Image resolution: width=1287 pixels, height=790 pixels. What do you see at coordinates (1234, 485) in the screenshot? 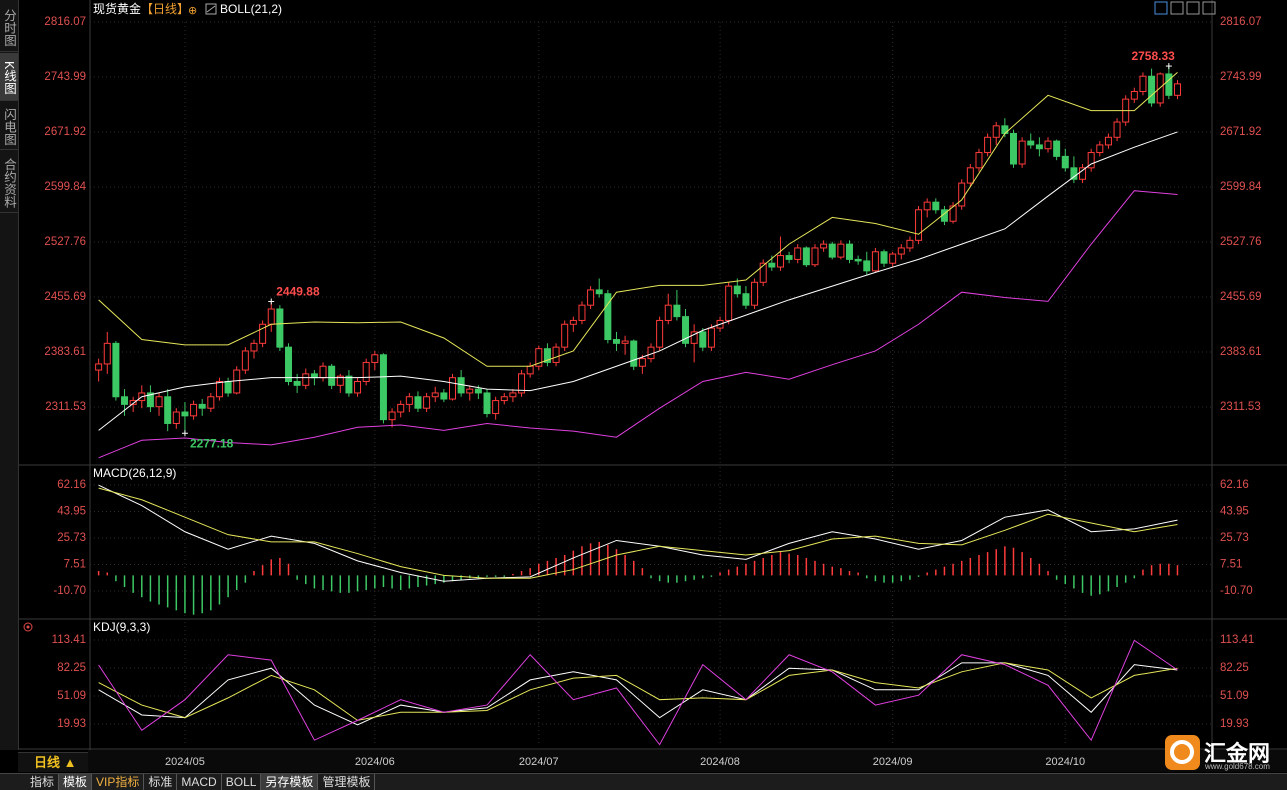
I see `y-tick-label: 62.16` at bounding box center [1234, 485].